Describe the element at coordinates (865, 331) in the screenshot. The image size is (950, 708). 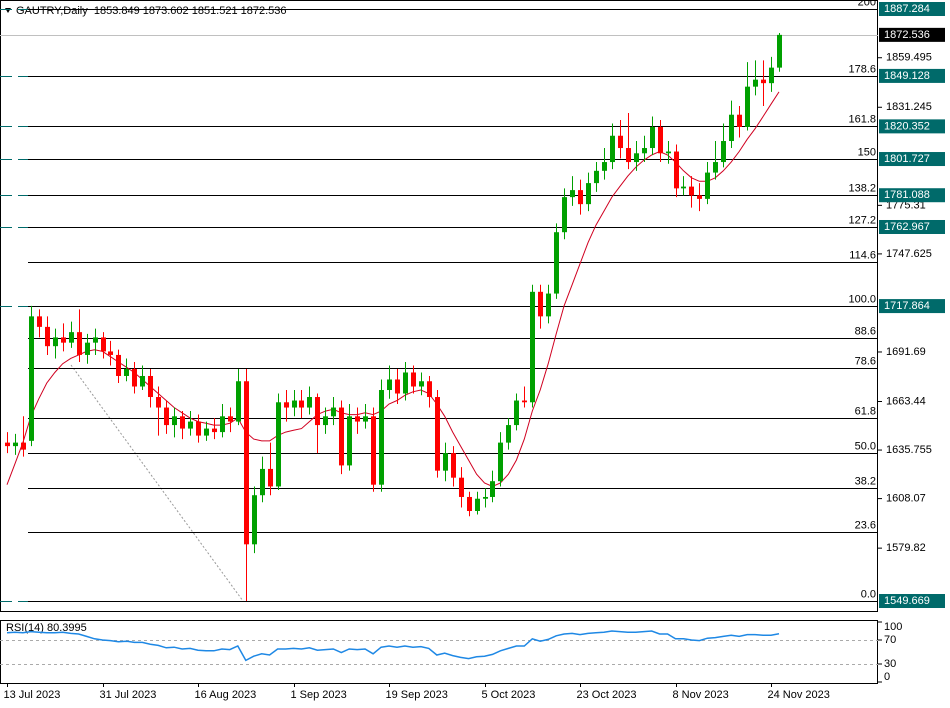
I see `fibo-level-label: 88.6` at that location.